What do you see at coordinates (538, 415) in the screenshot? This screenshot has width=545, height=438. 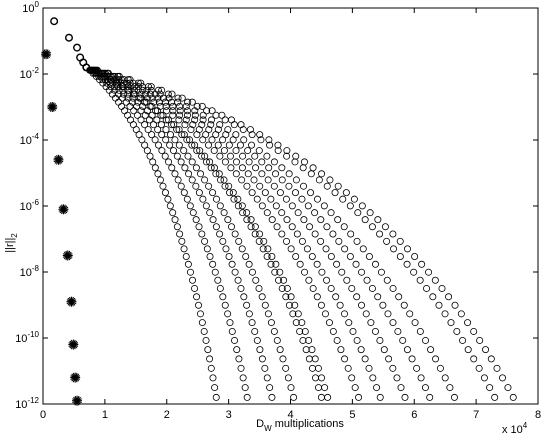 I see `x-tick-label: 8` at bounding box center [538, 415].